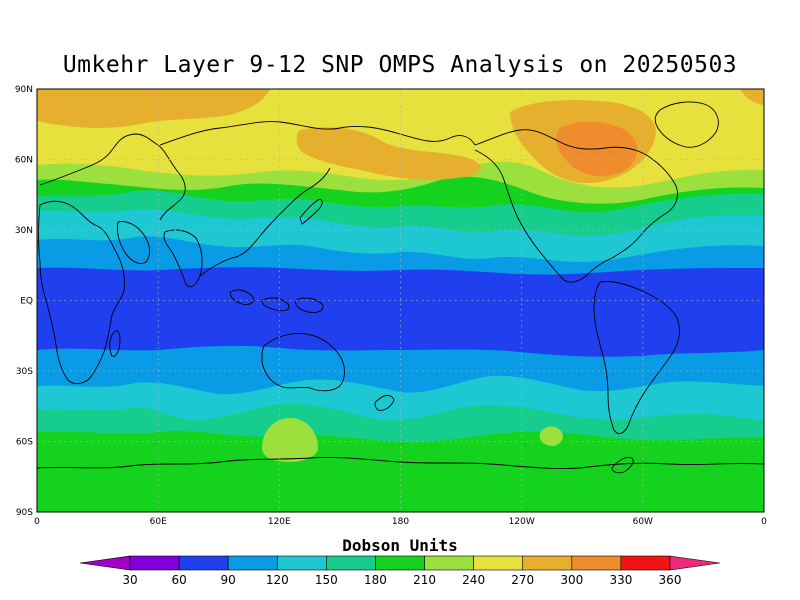  I want to click on coast-australia, so click(303, 362).